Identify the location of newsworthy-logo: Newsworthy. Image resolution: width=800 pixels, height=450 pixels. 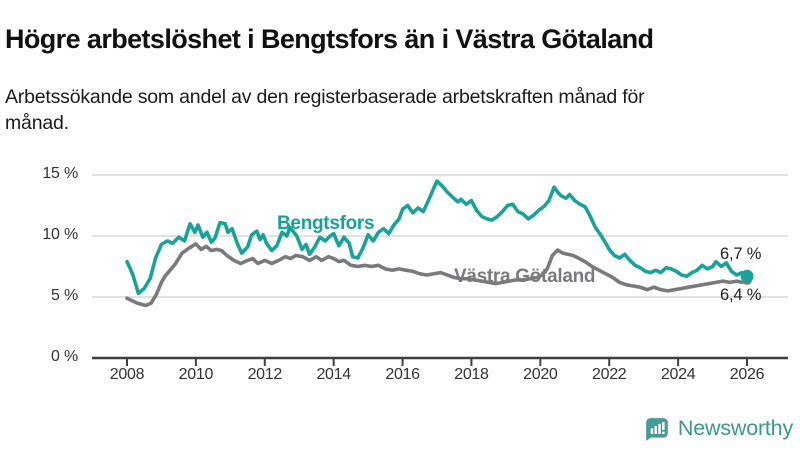
(718, 428).